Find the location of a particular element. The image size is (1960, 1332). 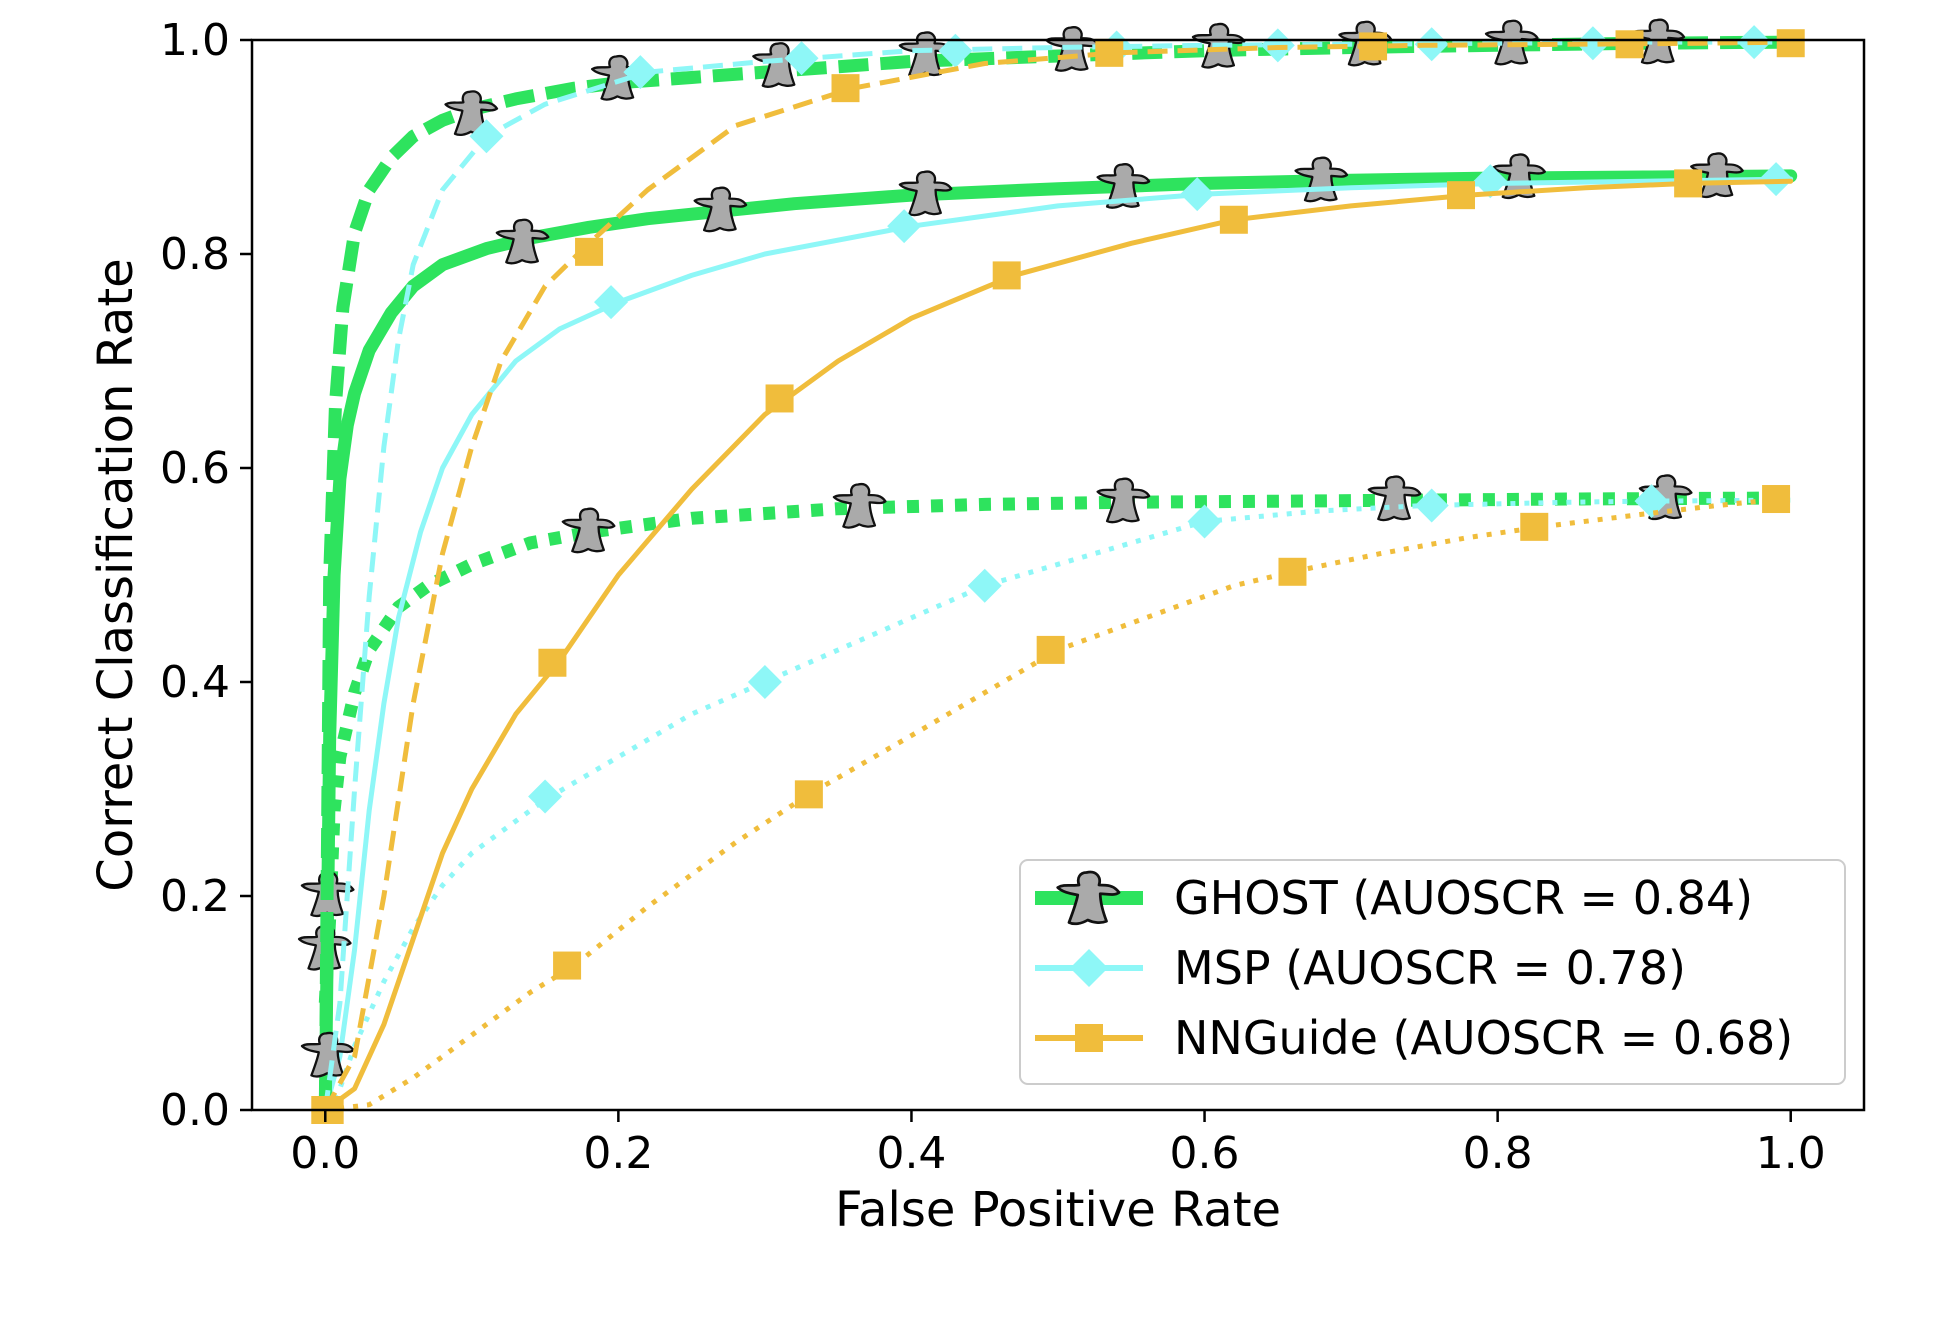

legend-box is located at coordinates (1432, 972).